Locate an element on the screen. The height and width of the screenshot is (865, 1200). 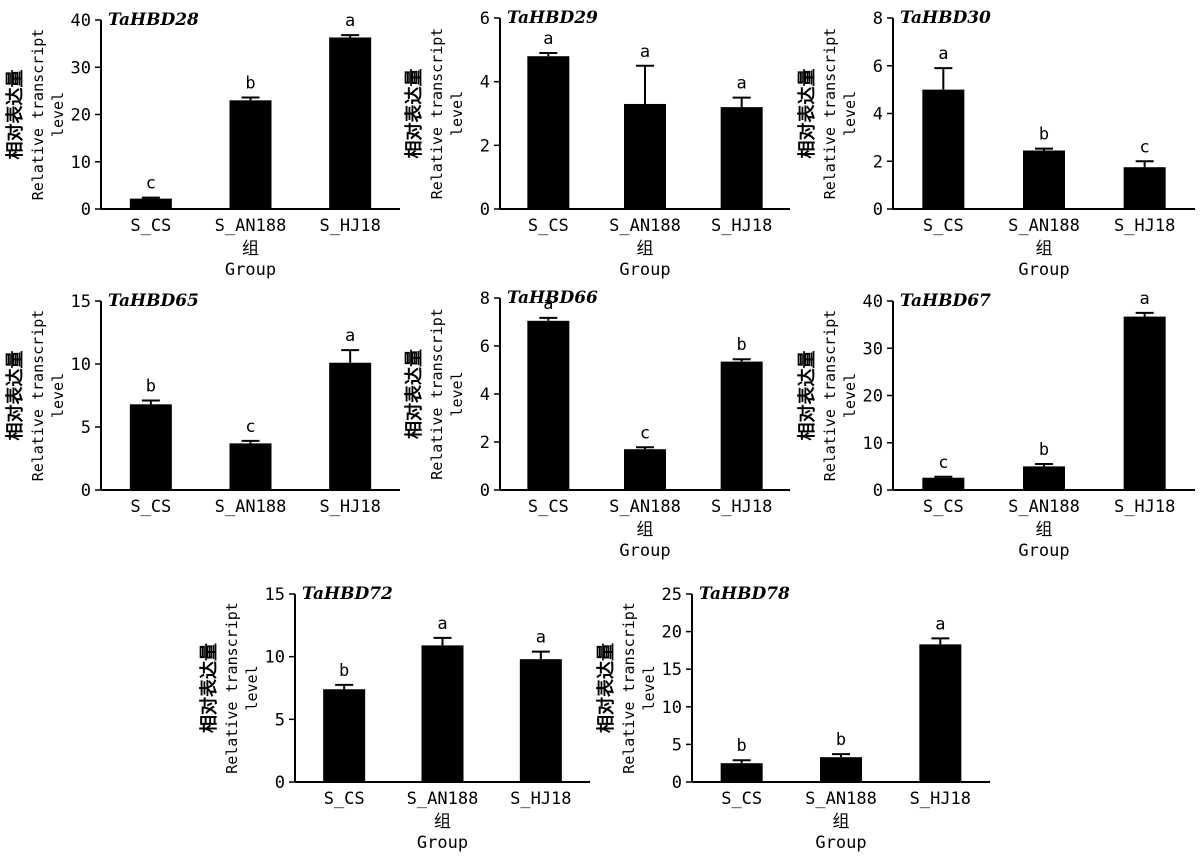
y-tick-label: 4 is located at coordinates (485, 83).